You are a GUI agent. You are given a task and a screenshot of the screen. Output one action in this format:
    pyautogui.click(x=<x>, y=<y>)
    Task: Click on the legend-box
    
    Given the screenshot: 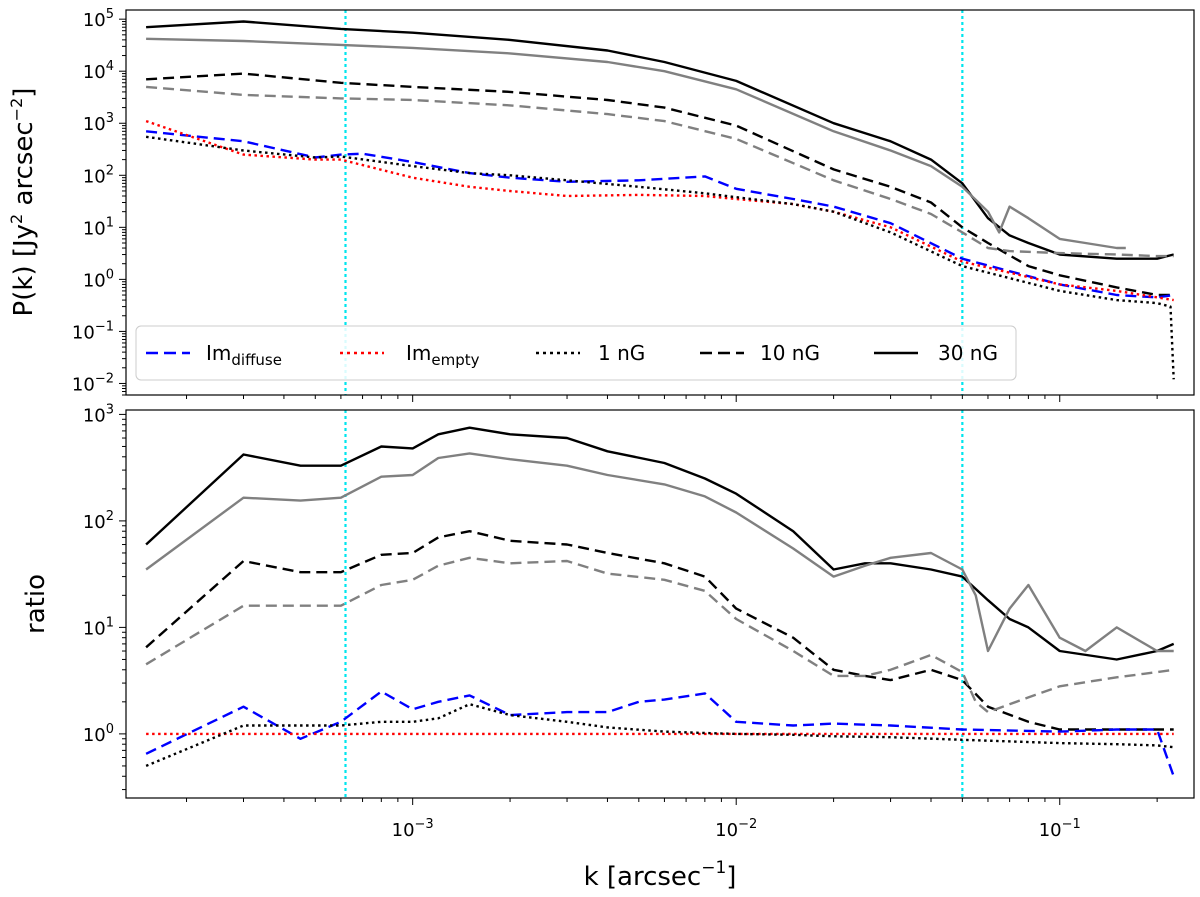 What is the action you would take?
    pyautogui.click(x=576, y=353)
    